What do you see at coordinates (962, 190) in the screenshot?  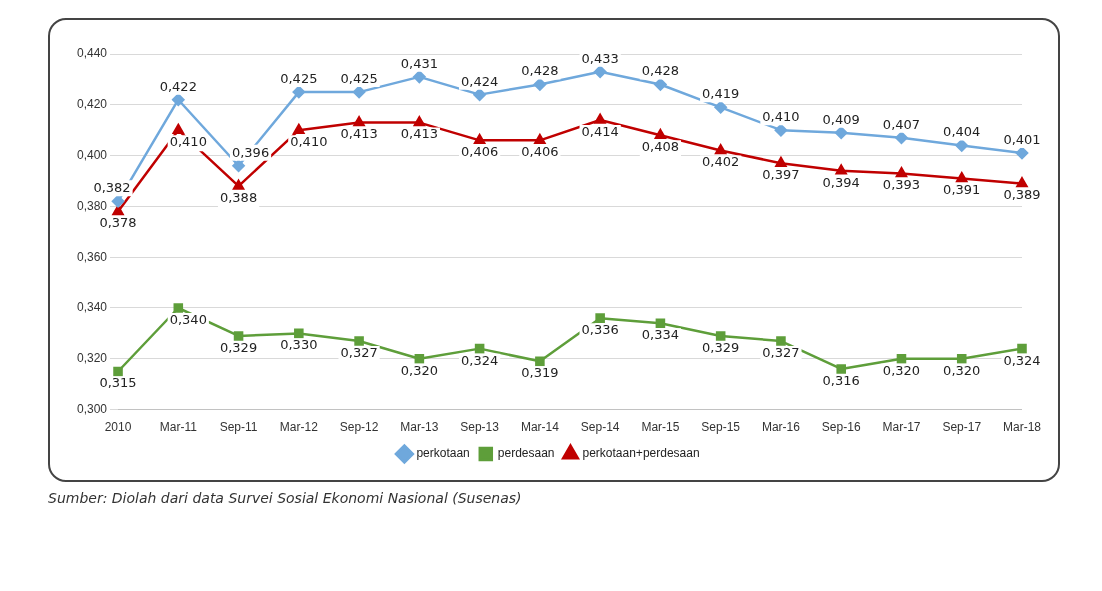 I see `data-label: 0,391` at bounding box center [962, 190].